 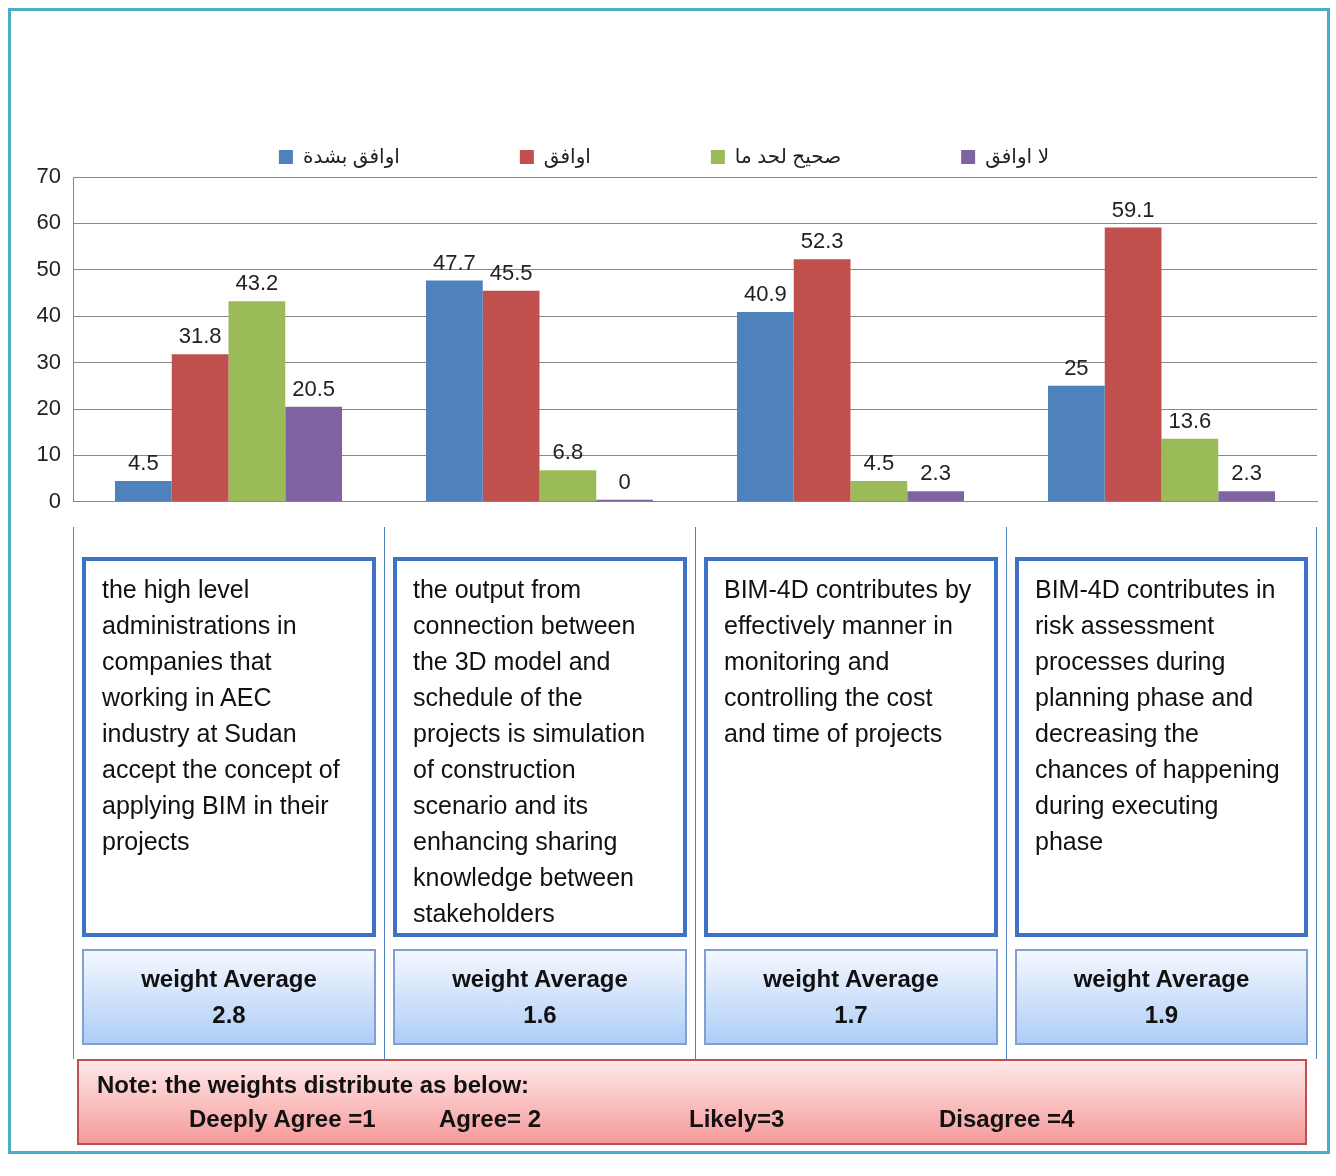 I want to click on text: weight Average 1.7, so click(x=851, y=997).